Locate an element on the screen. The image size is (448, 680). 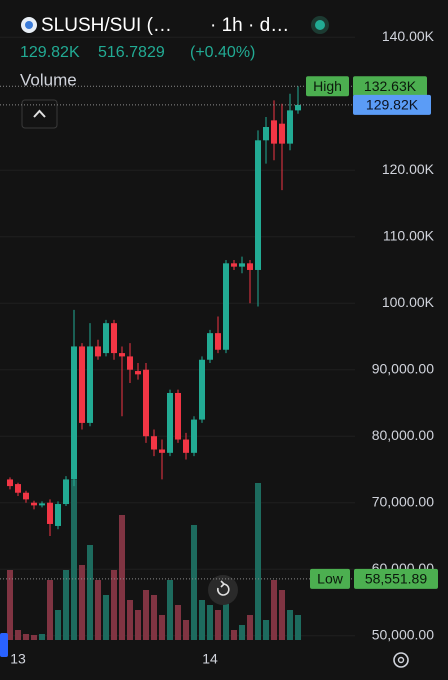
high_marker-value-badge is located at coordinates (390, 86).